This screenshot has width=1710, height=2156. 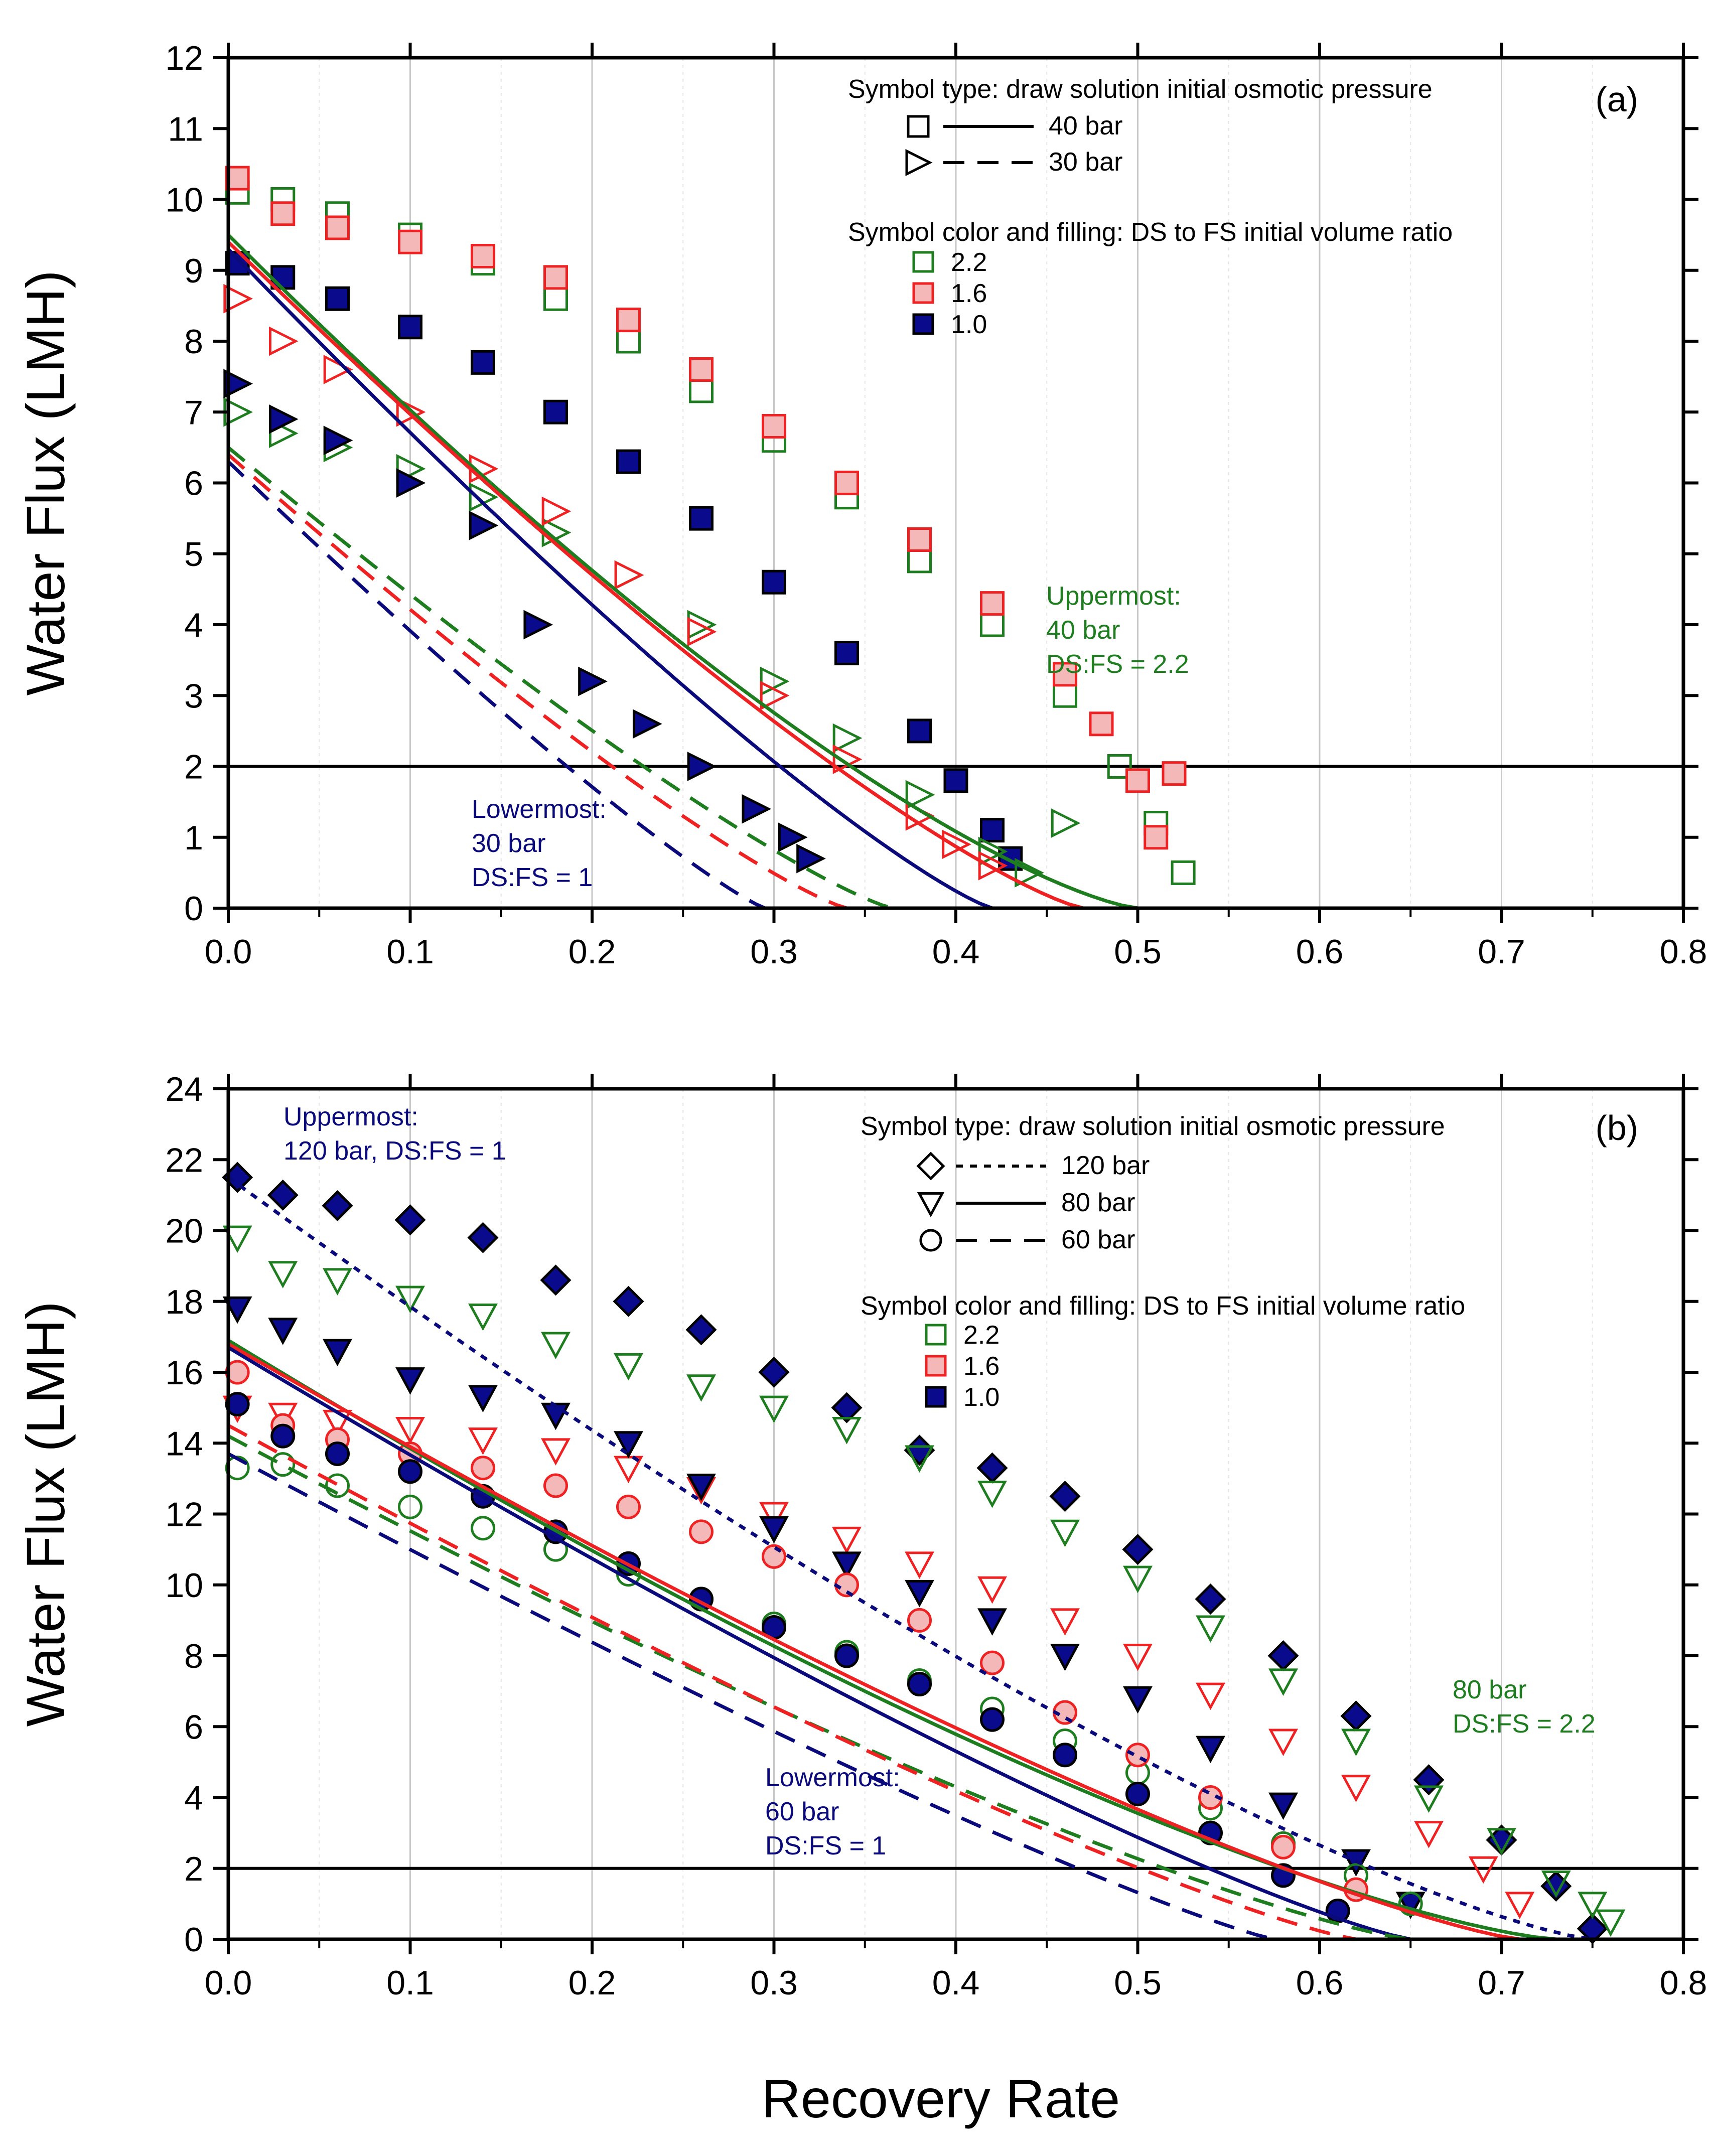 I want to click on y-tick-label: 11, so click(x=186, y=129).